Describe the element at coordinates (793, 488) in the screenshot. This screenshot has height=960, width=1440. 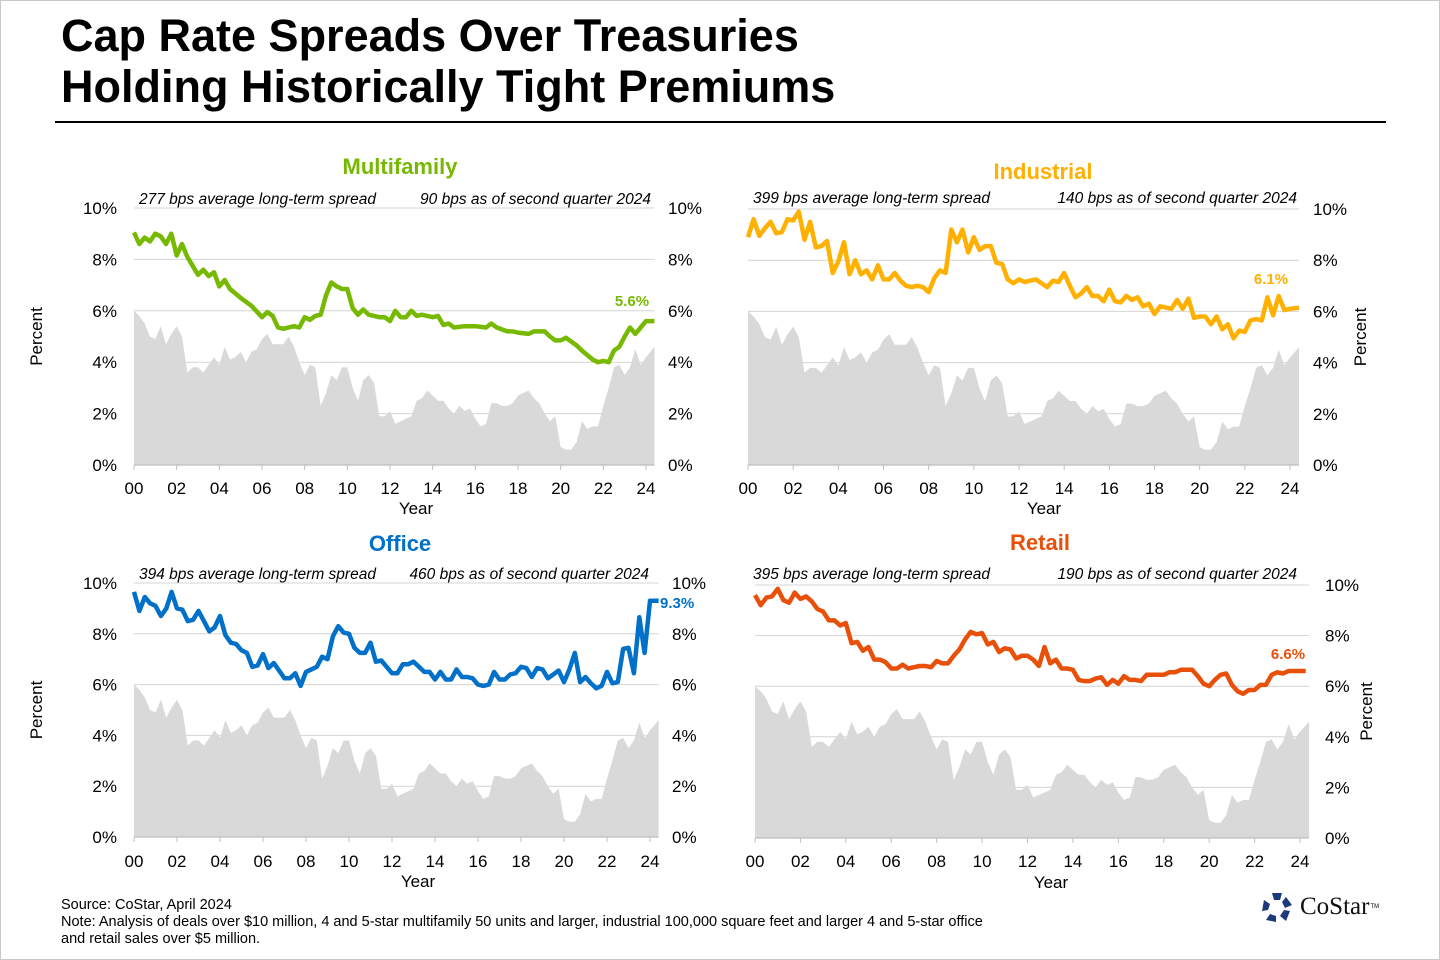
I see `x-tick-label: 02` at that location.